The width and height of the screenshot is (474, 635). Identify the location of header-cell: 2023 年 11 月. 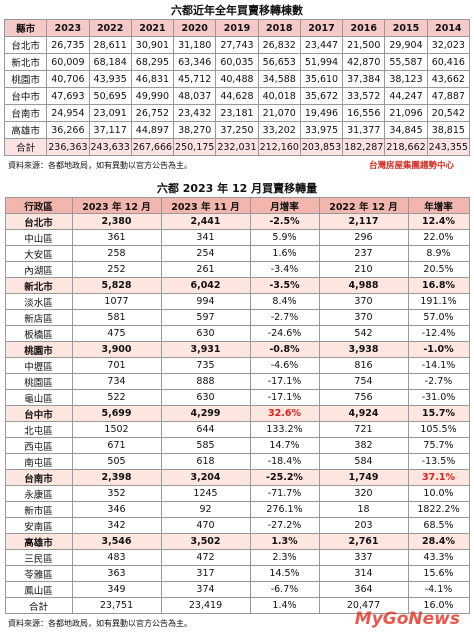
(205, 205).